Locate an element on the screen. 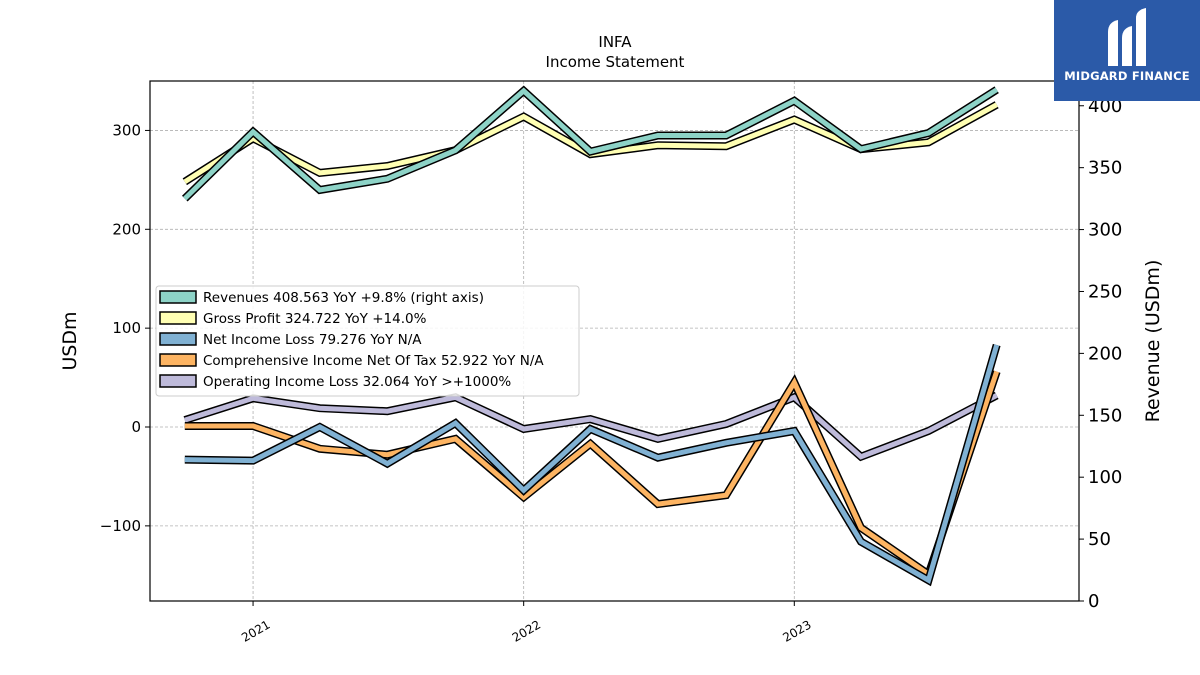 This screenshot has width=1200, height=675. y-tick-label-left: 300 is located at coordinates (126, 130).